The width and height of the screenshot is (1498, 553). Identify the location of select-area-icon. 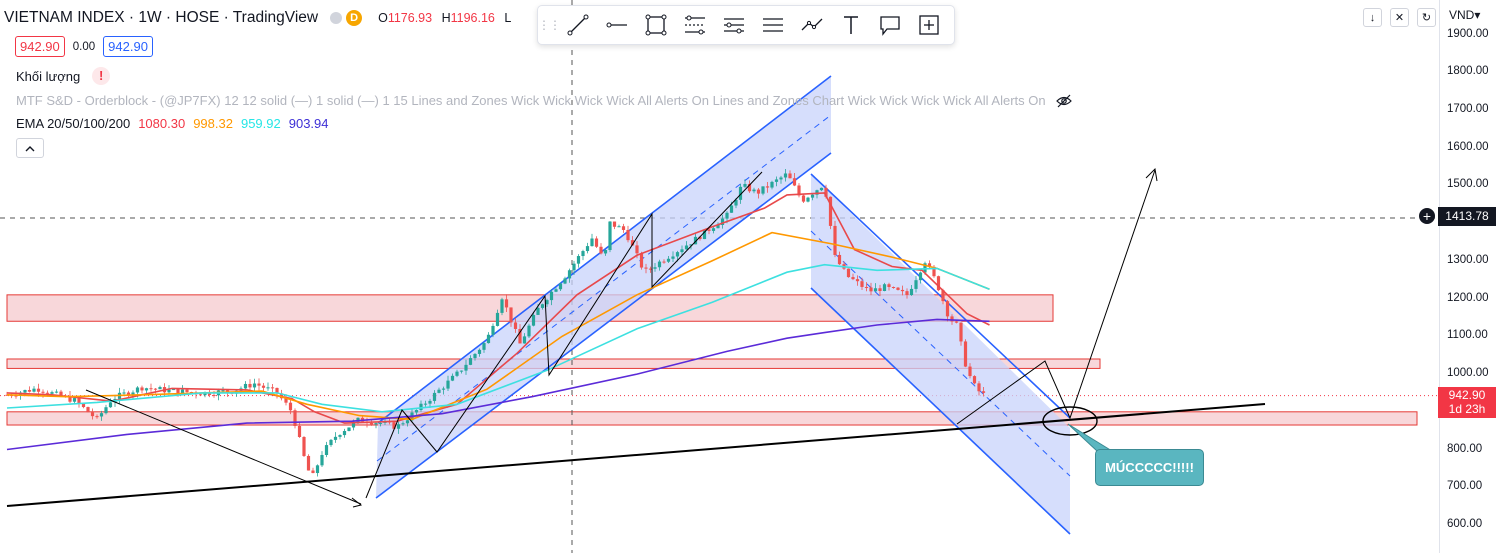
(928, 25).